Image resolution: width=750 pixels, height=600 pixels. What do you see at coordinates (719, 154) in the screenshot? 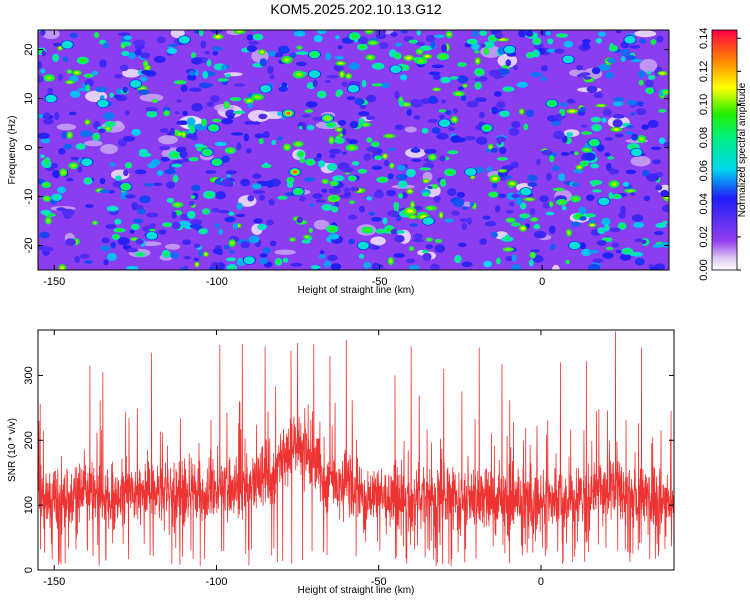
I see `colorbar-ticks: 0.00 0.02 0.04 0.06 0.08 0.10 0.12 0.14` at bounding box center [719, 154].